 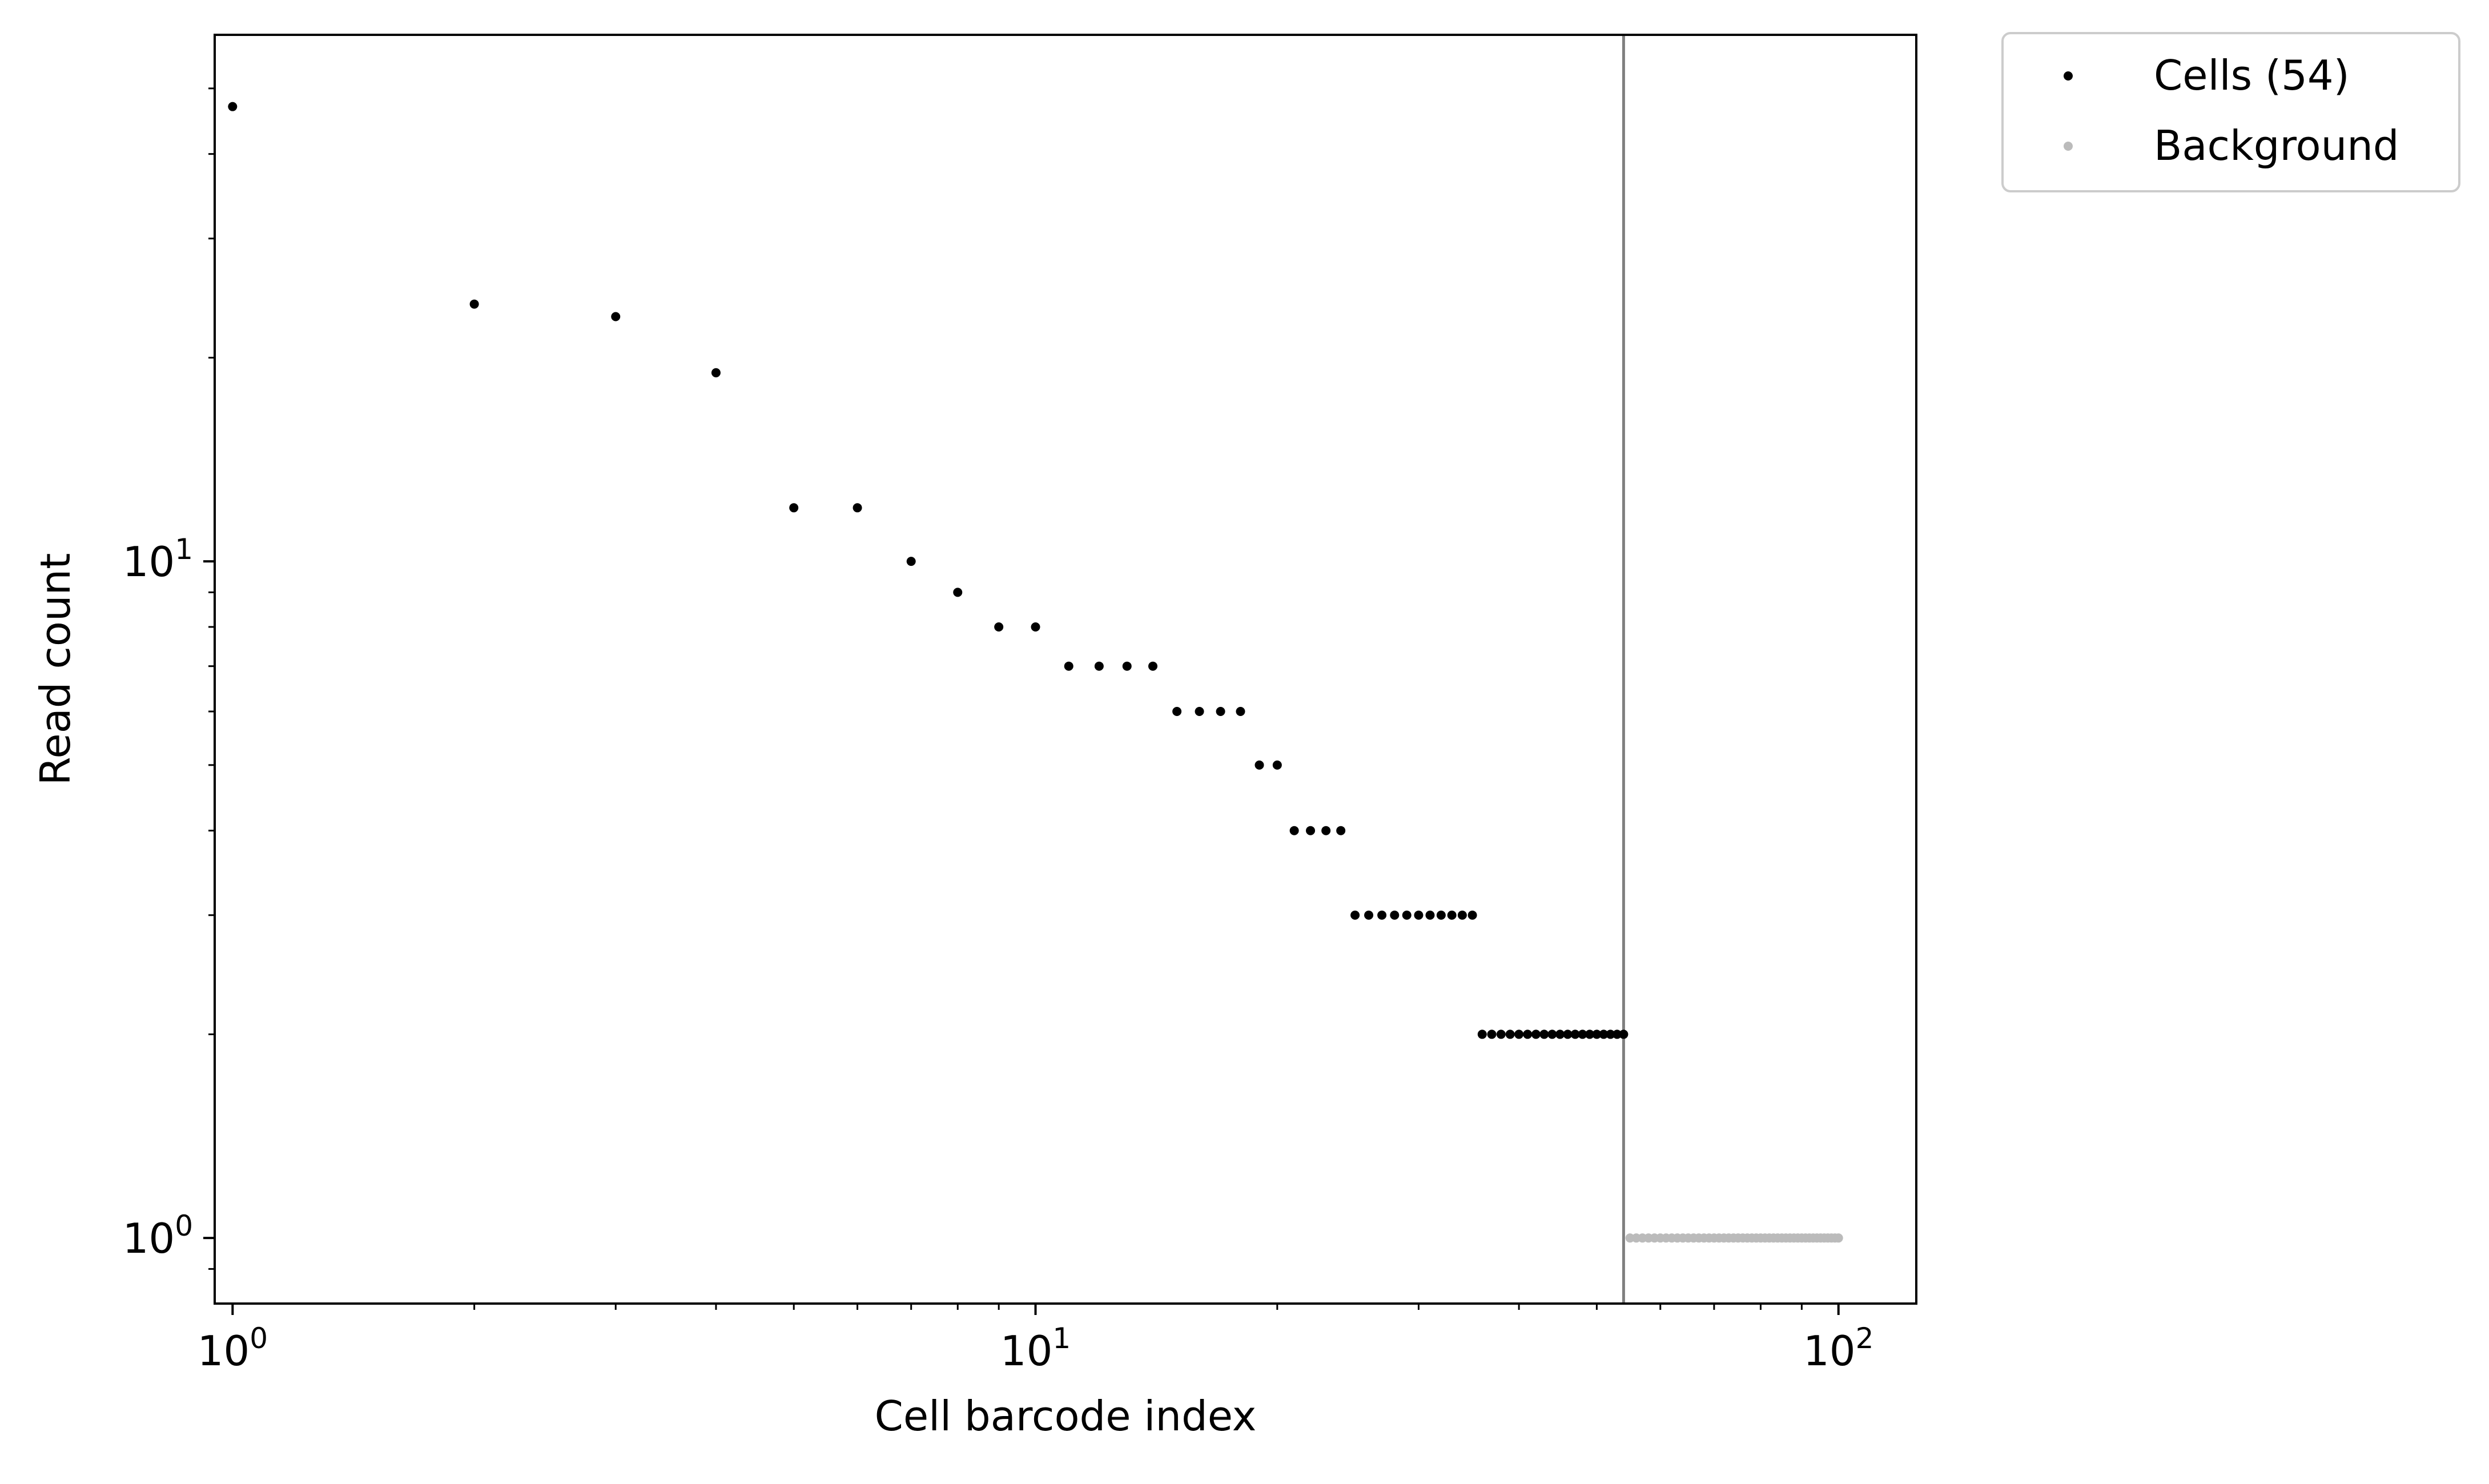 I want to click on legend-label-background: Background, so click(x=2276, y=146).